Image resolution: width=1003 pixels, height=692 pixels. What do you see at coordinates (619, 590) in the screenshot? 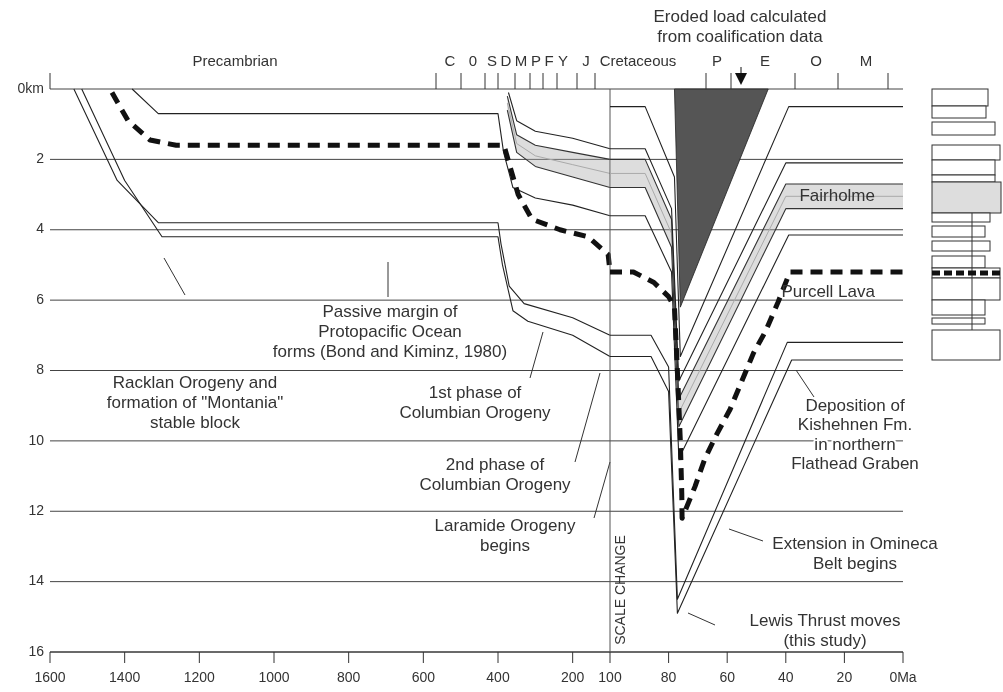
I see `annotation: SCALE CHANGE` at bounding box center [619, 590].